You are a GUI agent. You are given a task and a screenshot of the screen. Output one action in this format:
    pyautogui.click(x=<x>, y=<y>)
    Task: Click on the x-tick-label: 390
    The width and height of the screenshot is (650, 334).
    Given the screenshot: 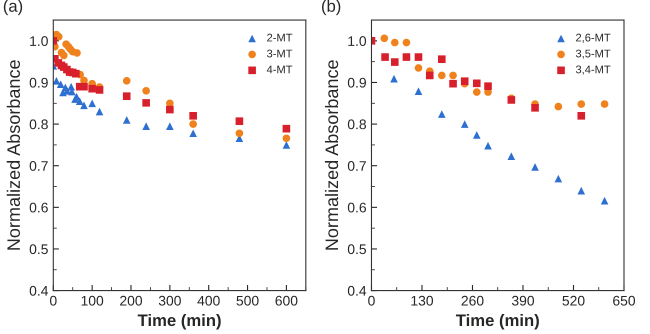 What is the action you would take?
    pyautogui.click(x=523, y=301)
    